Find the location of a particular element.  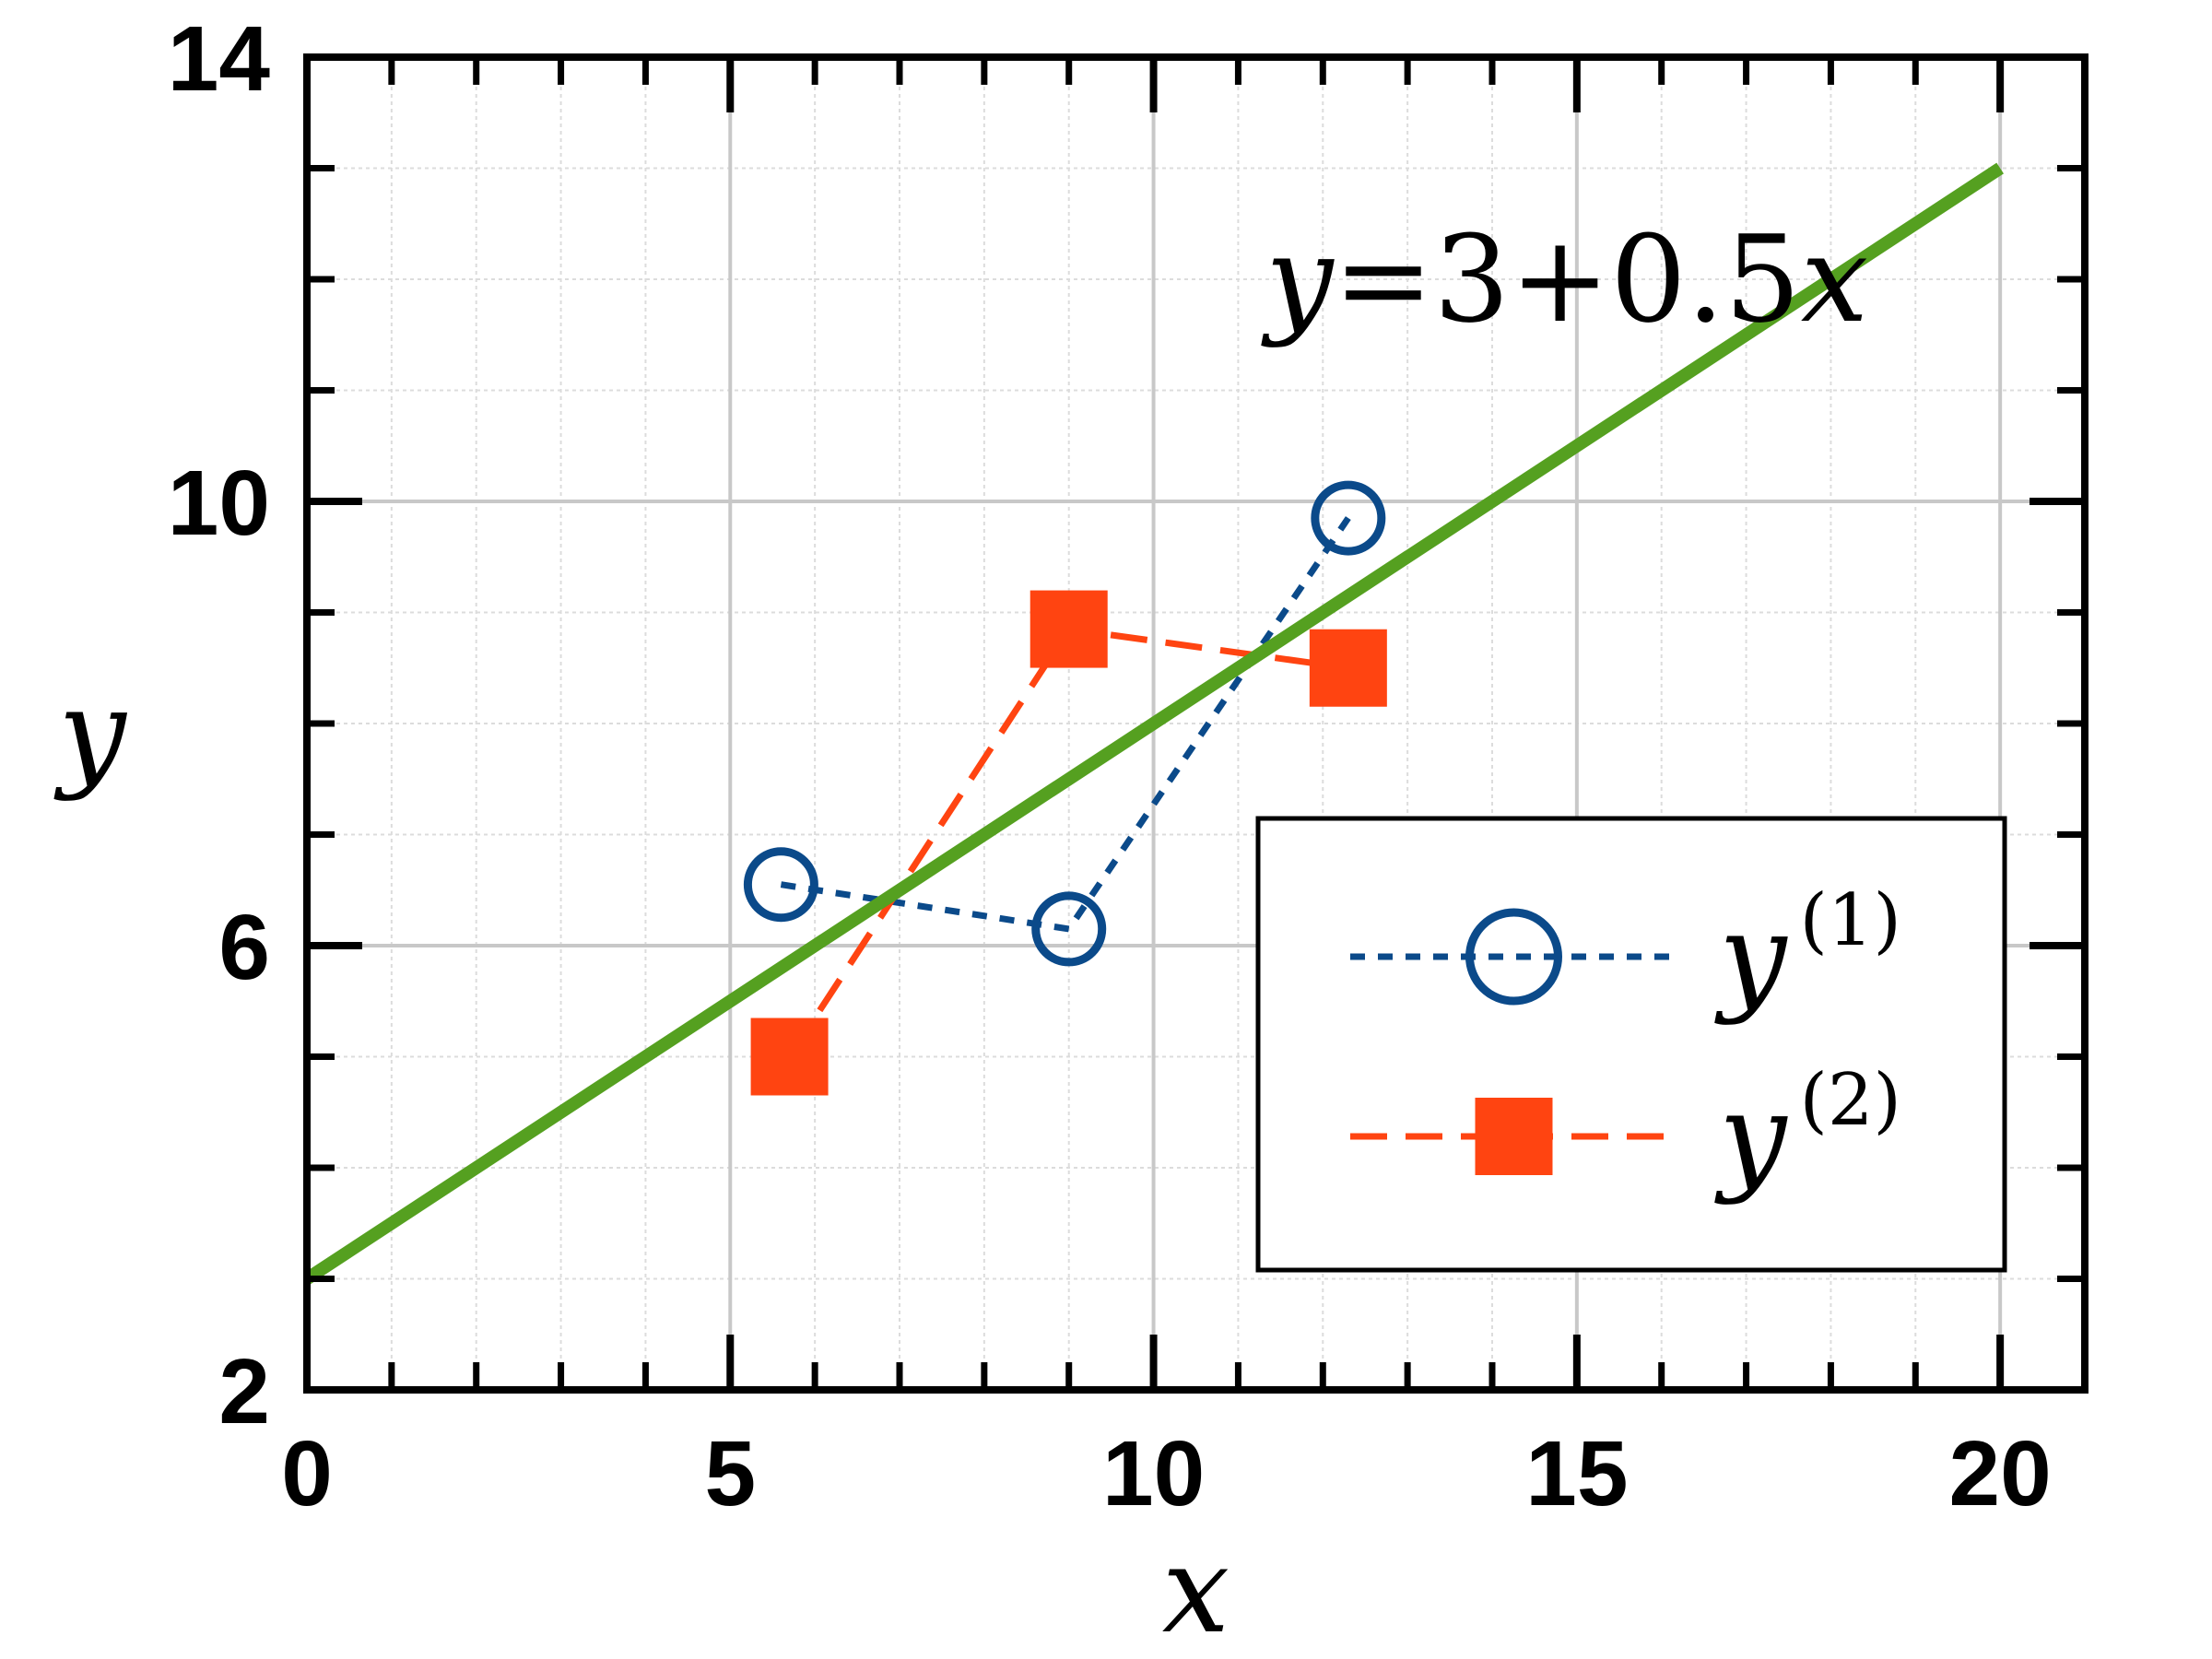

legend-circle-marker is located at coordinates (1513, 957).